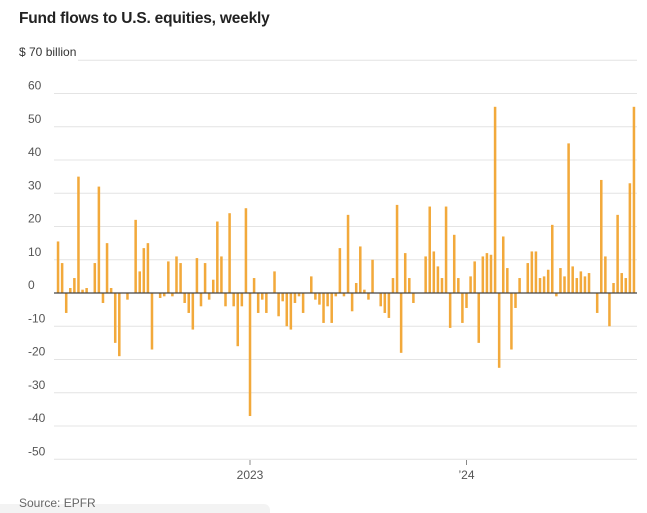  What do you see at coordinates (135, 508) in the screenshot?
I see `browser-overlay-strip` at bounding box center [135, 508].